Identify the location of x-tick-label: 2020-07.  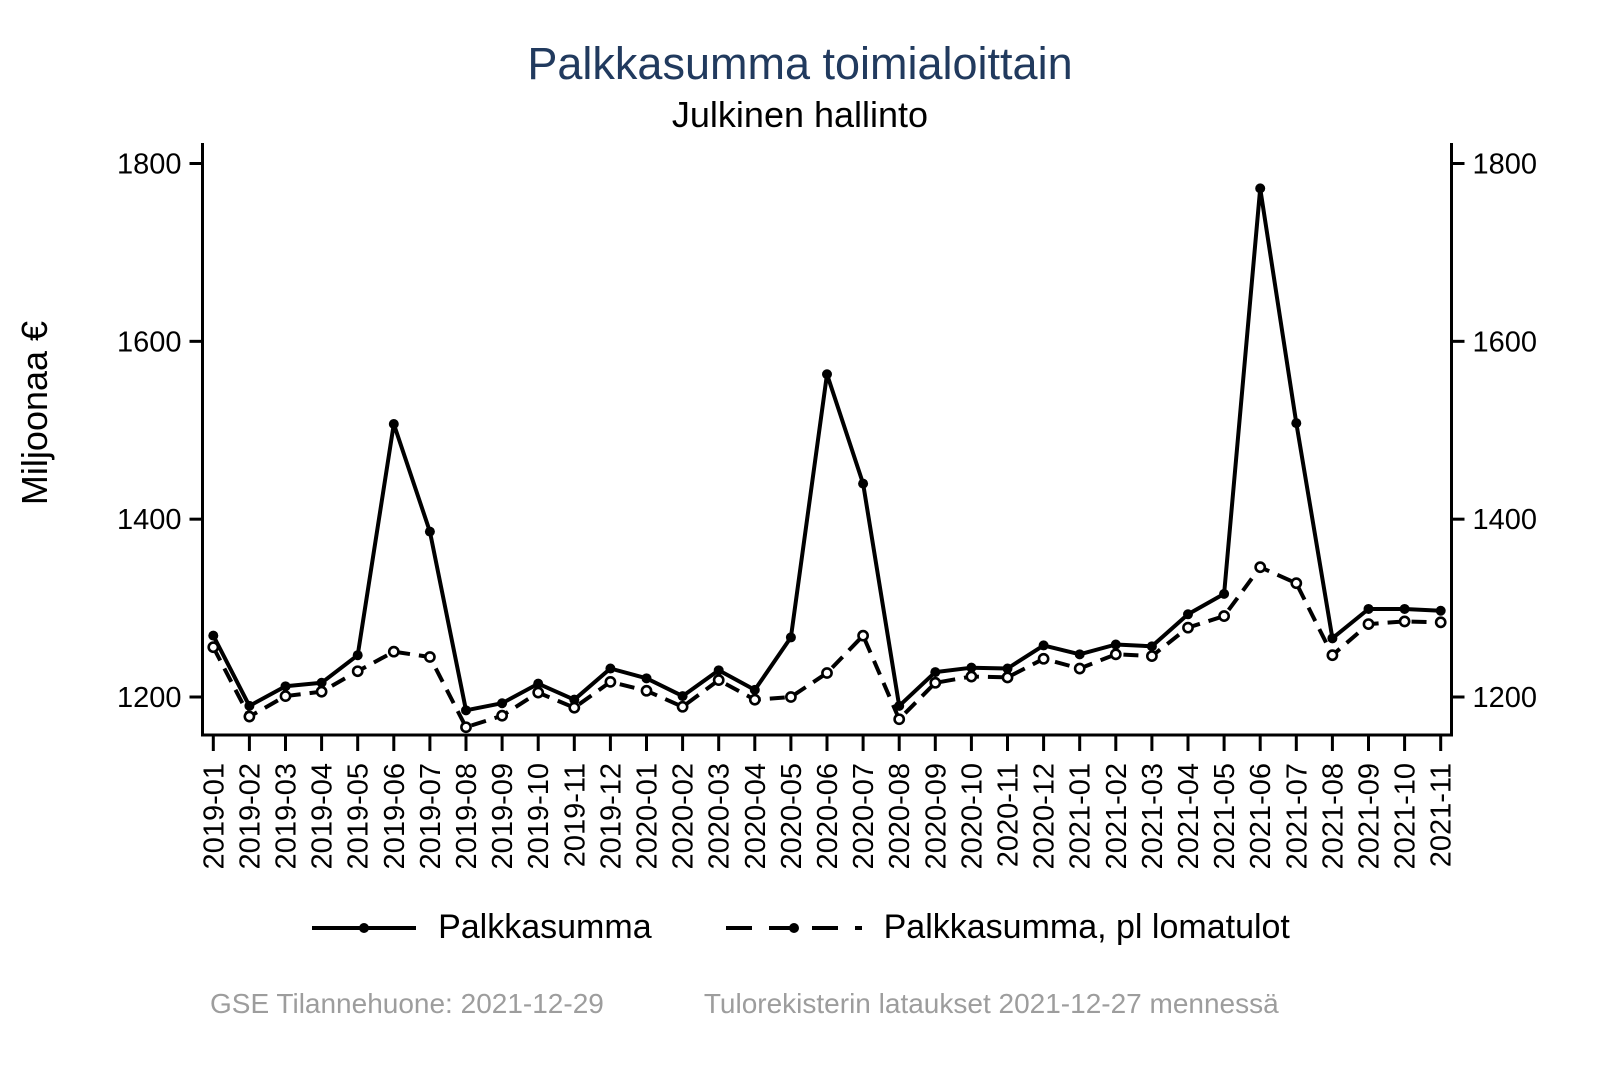
(864, 816).